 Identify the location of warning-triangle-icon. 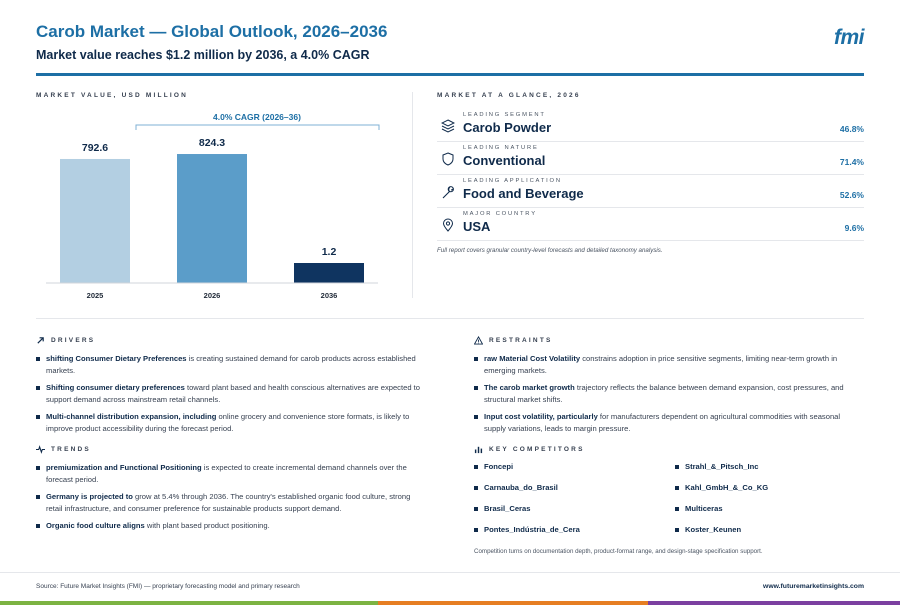
(478, 340).